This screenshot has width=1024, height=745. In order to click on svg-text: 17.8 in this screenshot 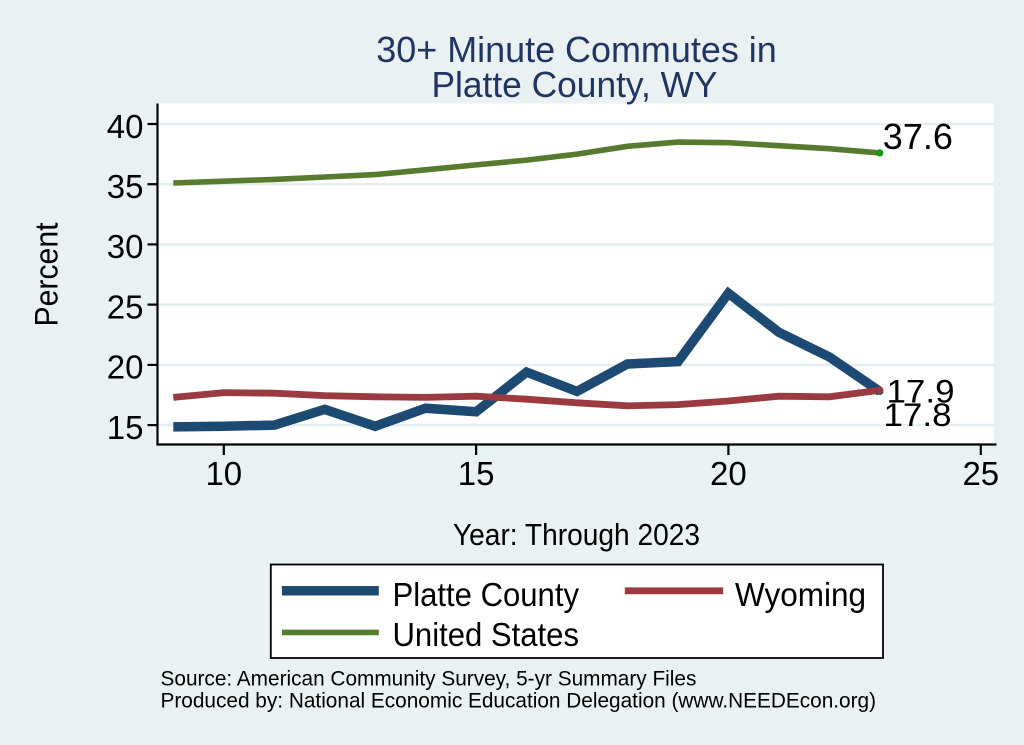, I will do `click(918, 415)`.